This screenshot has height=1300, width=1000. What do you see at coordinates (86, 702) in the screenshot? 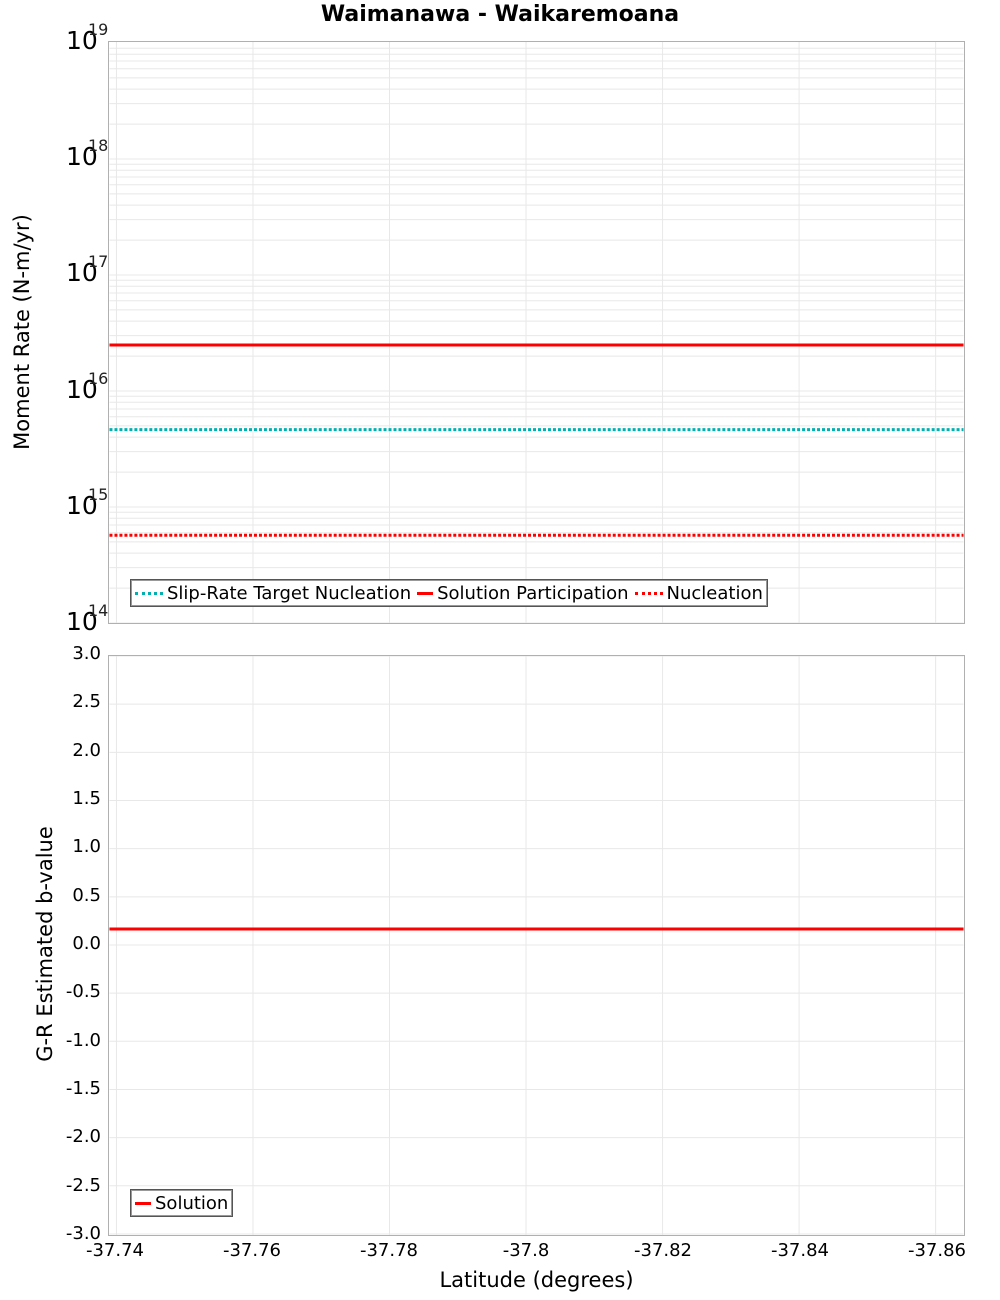
I see `bottom-ytick: 2.5` at bounding box center [86, 702].